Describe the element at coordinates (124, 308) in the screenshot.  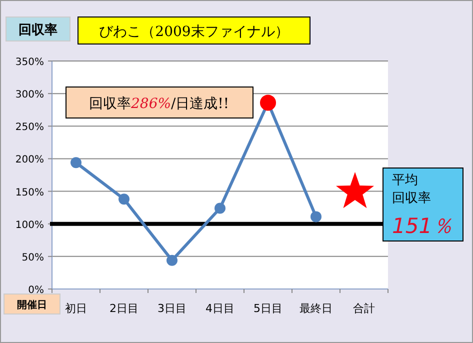
I see `x-tick-label: 2日目` at that location.